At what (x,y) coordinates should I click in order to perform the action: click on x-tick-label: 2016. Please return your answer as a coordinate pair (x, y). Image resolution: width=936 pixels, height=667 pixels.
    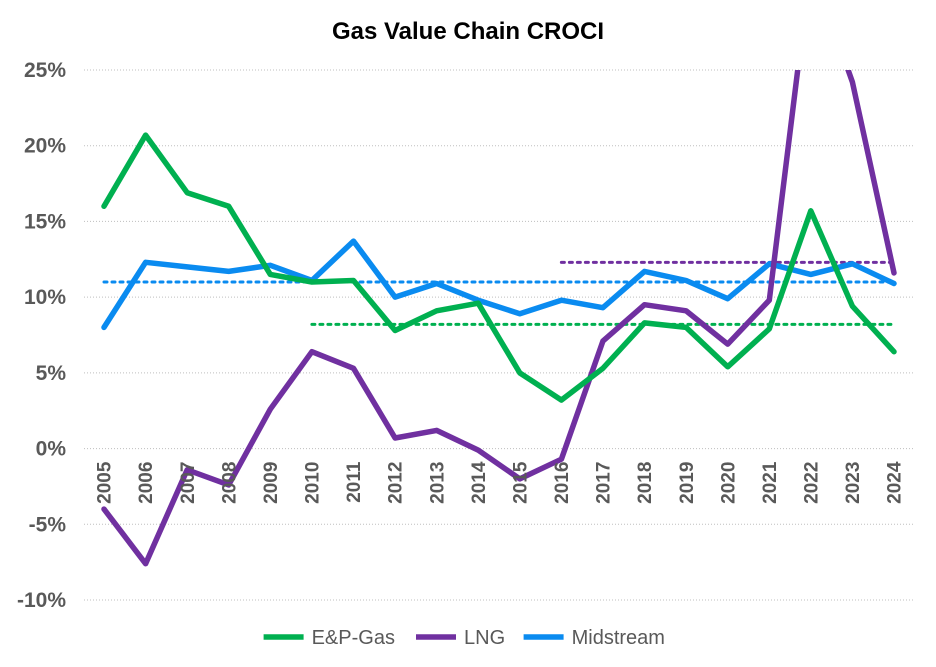
    Looking at the image, I should click on (562, 483).